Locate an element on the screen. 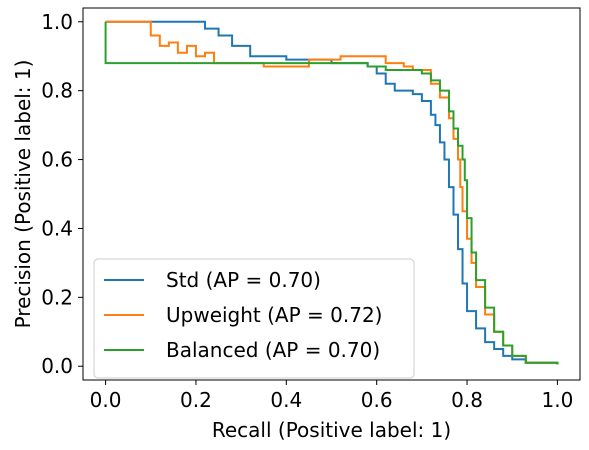 The height and width of the screenshot is (450, 589). x-axis-label: Recall (Positive label: 1) is located at coordinates (331, 430).